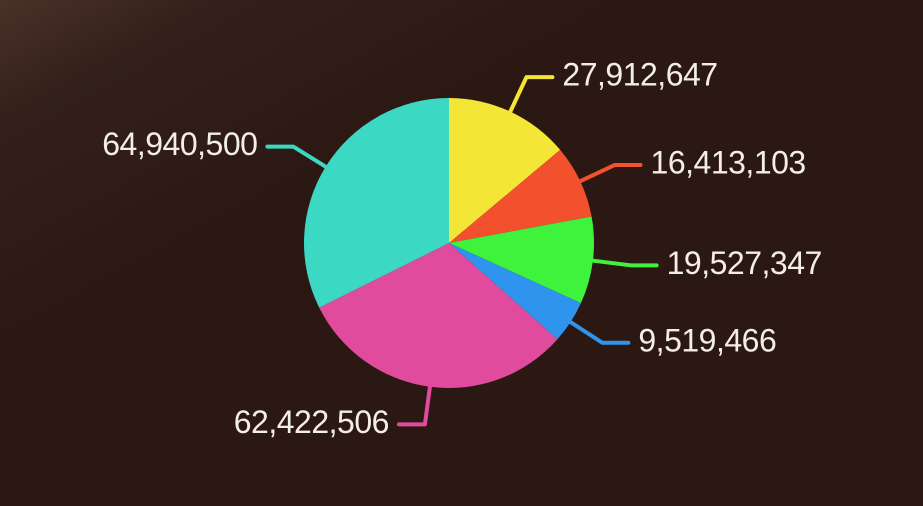 This screenshot has width=923, height=506. I want to click on data-label: 9,519,466, so click(707, 340).